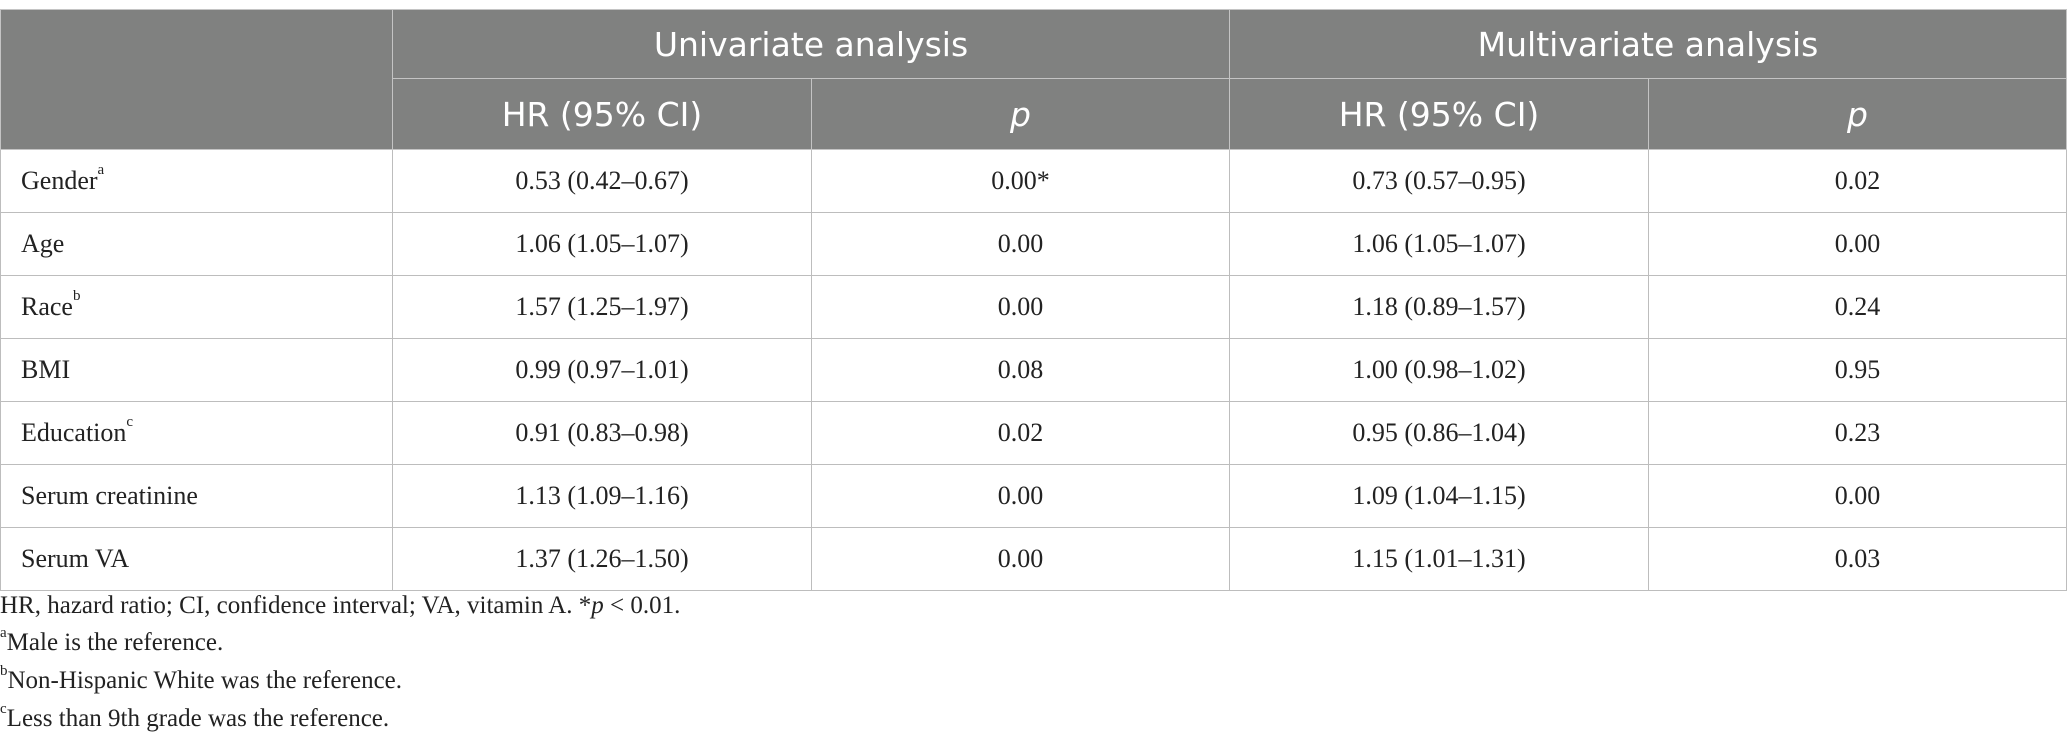  Describe the element at coordinates (811, 44) in the screenshot. I see `group-header: Univariate analysis` at that location.